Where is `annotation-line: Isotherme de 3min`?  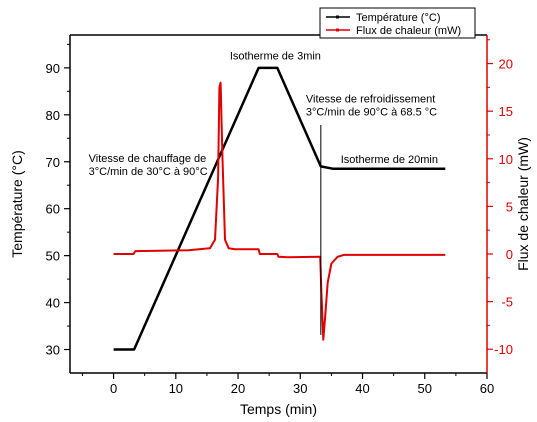
annotation-line: Isotherme de 3min is located at coordinates (275, 56).